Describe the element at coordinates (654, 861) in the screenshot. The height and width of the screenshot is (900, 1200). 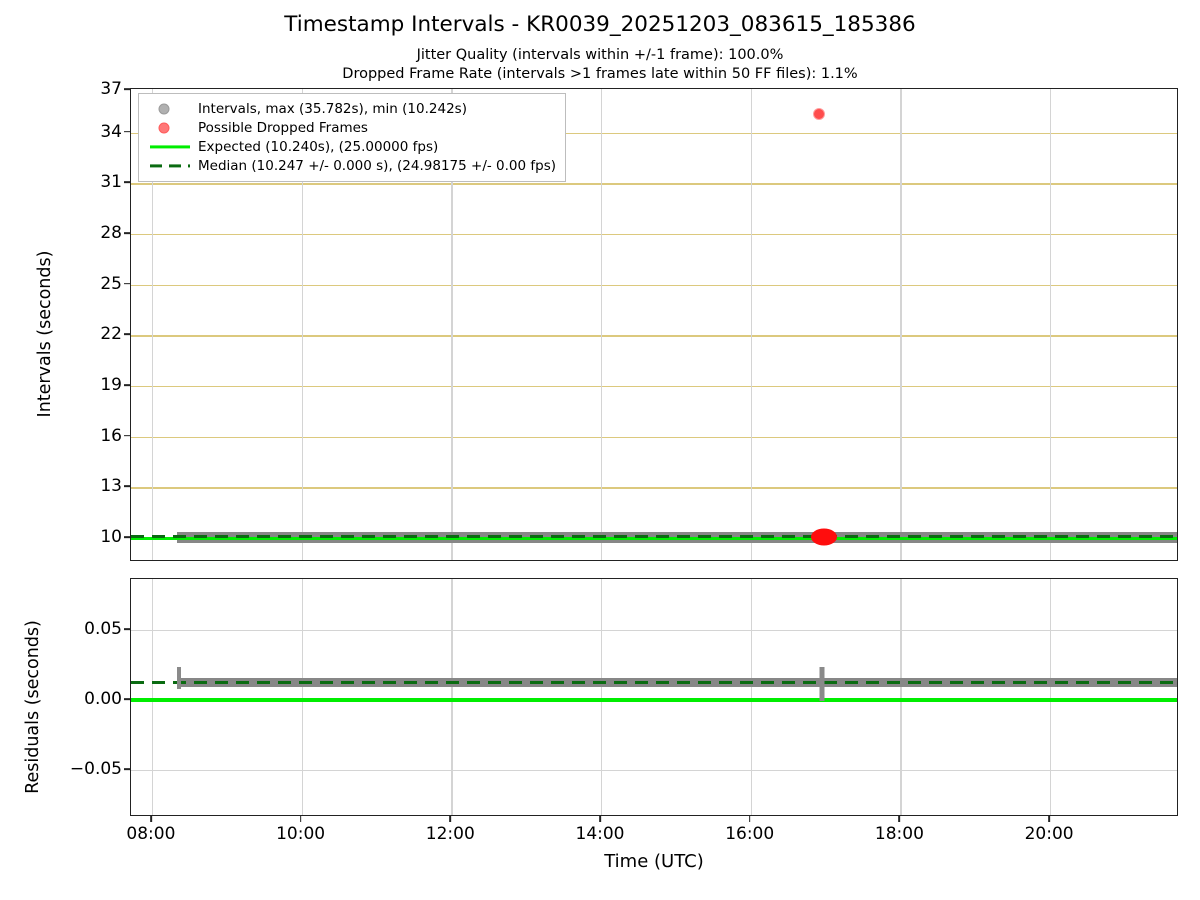
I see `x-axis-label: Time (UTC)` at that location.